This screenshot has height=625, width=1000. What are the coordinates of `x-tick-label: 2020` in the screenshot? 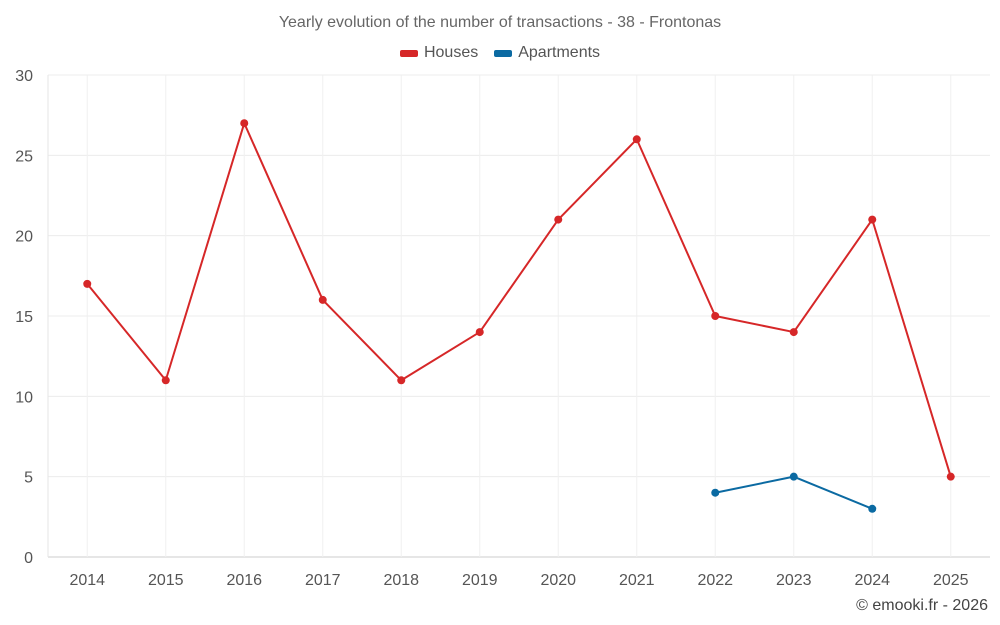 It's located at (558, 580).